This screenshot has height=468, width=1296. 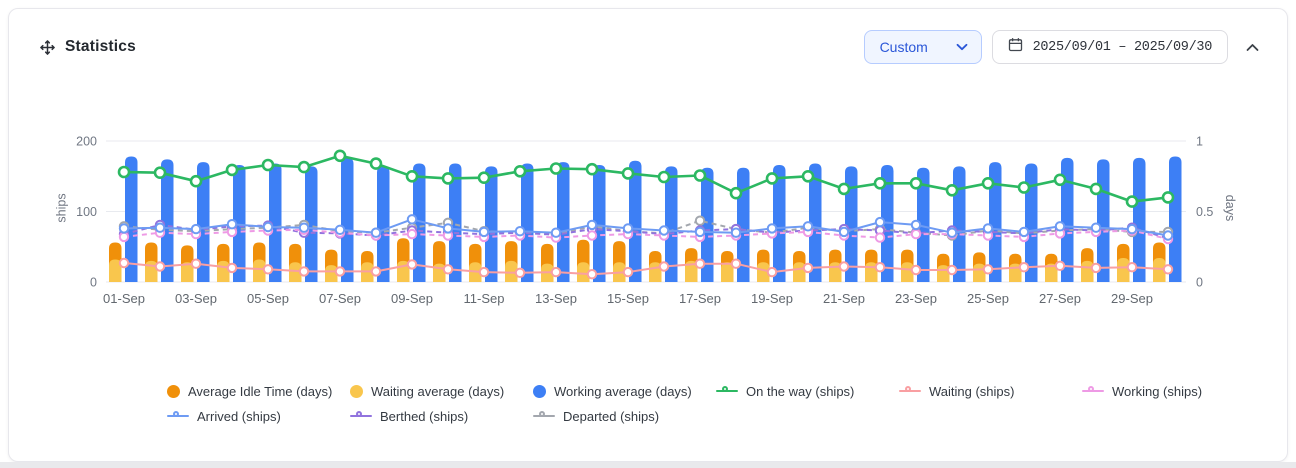 I want to click on bars-waiting-average-days, so click(x=637, y=270).